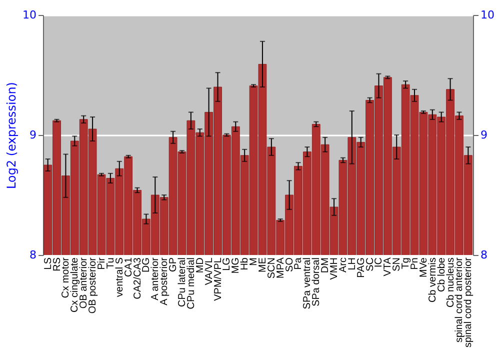  What do you see at coordinates (128, 267) in the screenshot?
I see `x-tick-label: CA1` at bounding box center [128, 267].